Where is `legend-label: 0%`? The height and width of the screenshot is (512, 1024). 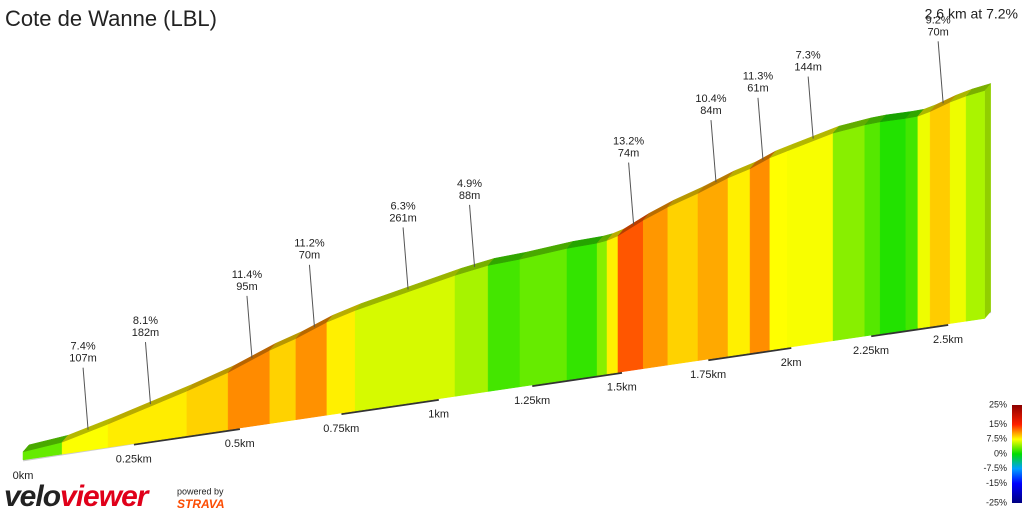
legend-label: 0% is located at coordinates (1000, 453).